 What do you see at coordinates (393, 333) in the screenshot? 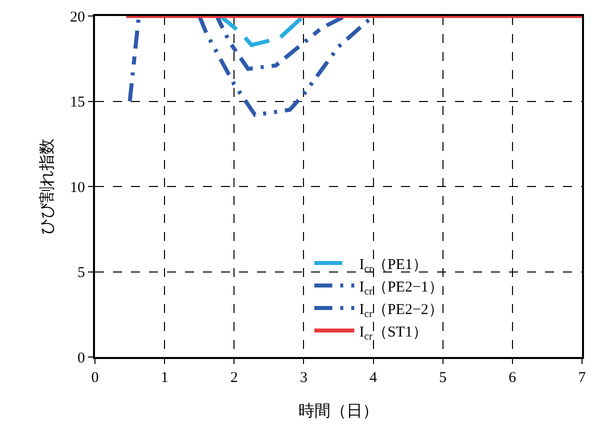
I see `legend-label: I$_{cr}$（ST1）` at bounding box center [393, 333].